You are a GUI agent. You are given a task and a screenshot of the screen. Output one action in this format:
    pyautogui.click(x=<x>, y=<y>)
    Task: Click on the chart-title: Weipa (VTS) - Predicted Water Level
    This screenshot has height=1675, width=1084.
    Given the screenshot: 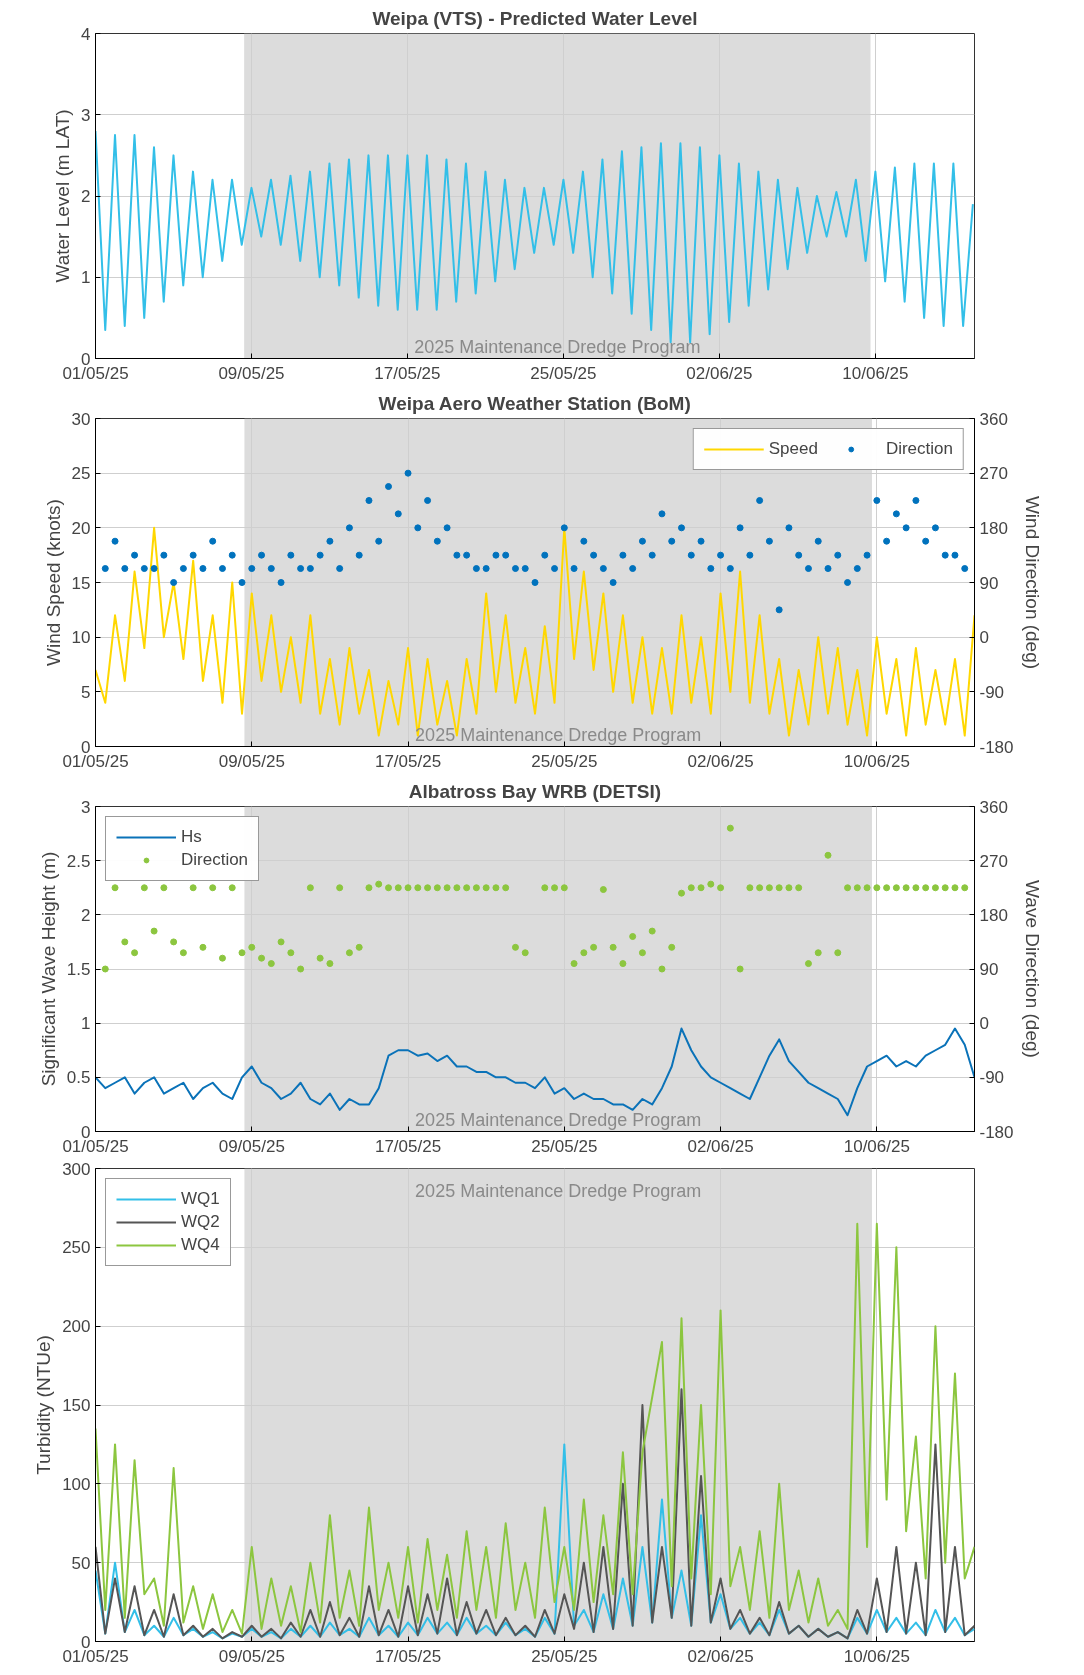 What is the action you would take?
    pyautogui.click(x=535, y=18)
    